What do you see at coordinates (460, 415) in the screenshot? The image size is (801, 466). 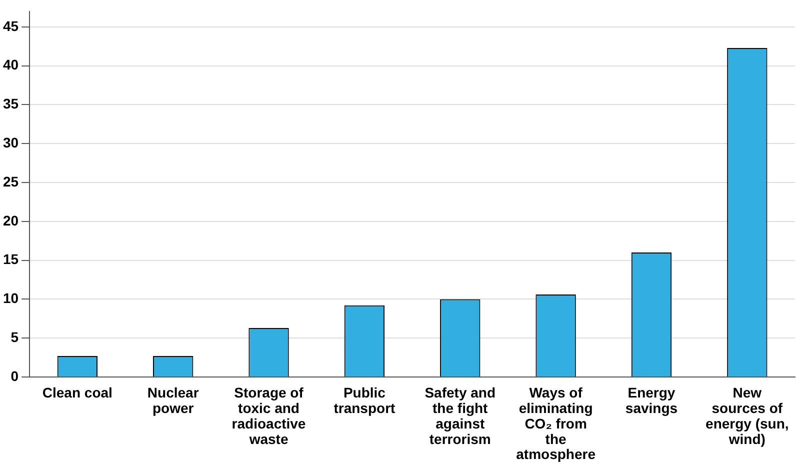 I see `x-tick-label: Safety and the fight against terrorism` at bounding box center [460, 415].